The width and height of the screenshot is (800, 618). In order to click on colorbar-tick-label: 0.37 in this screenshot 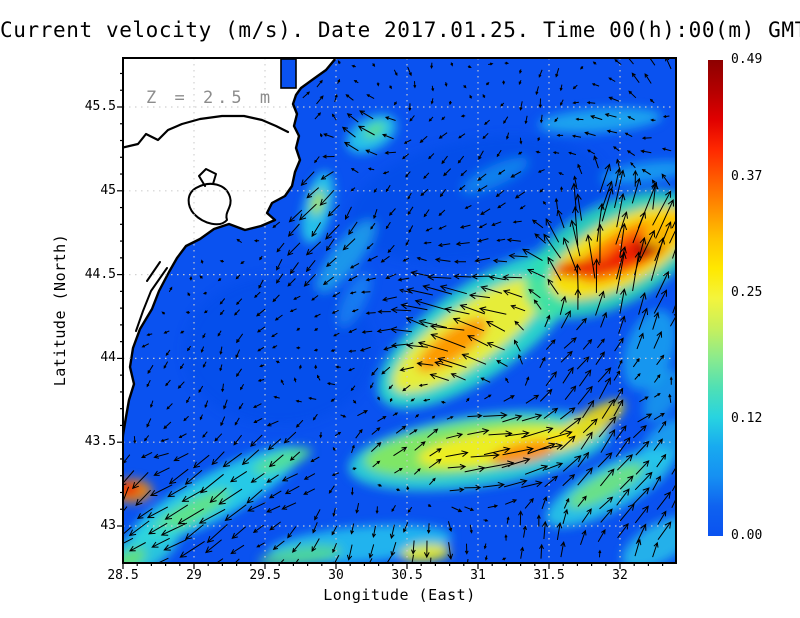, I will do `click(747, 176)`.